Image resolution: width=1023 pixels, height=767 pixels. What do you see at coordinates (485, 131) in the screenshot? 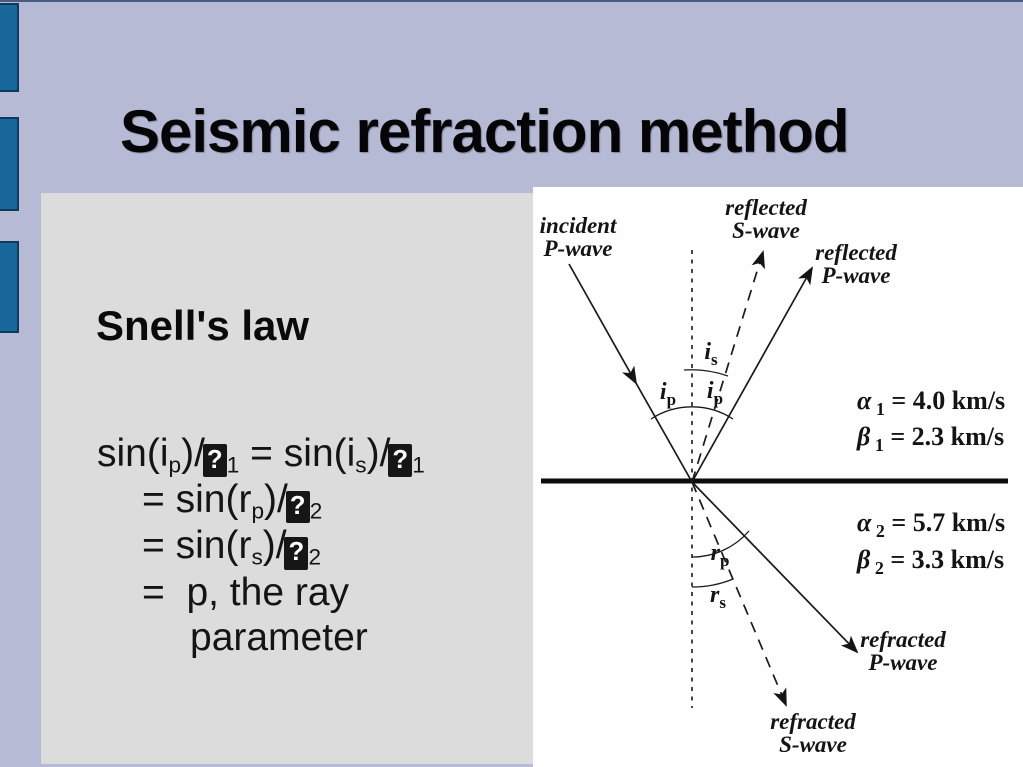
I see `slide-title: Seismic refraction method` at bounding box center [485, 131].